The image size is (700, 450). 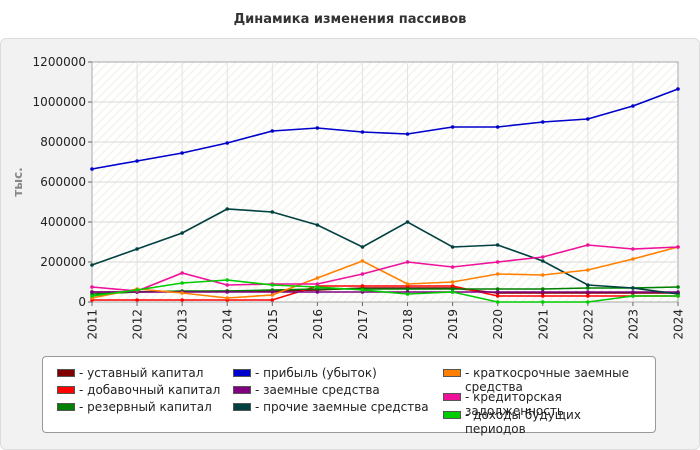 I want to click on legend-item: - краткосрочные заемные средства, so click(x=543, y=380).